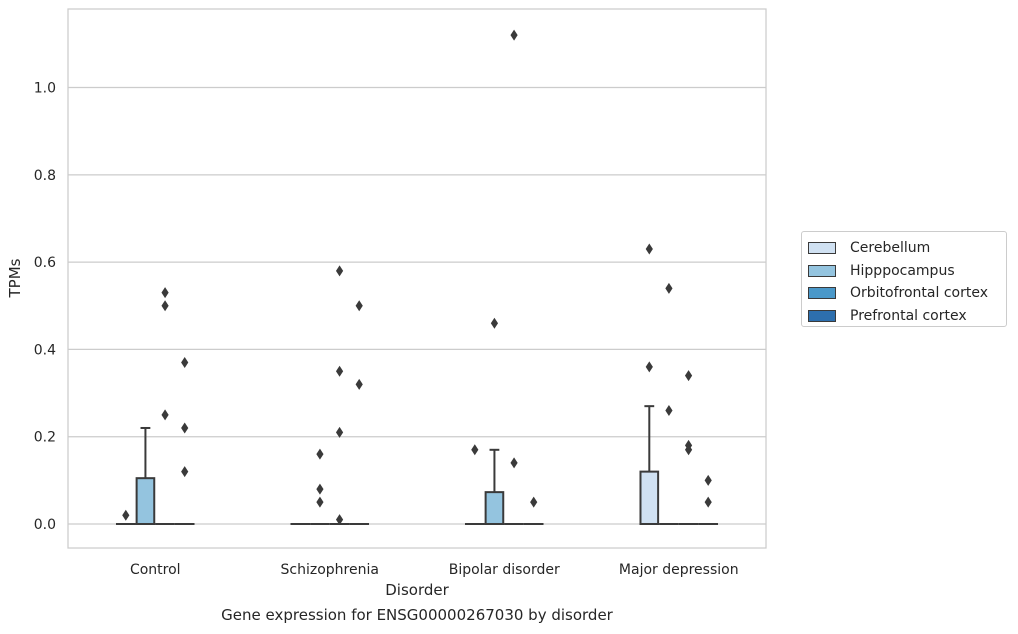 The image size is (1018, 634). Describe the element at coordinates (417, 590) in the screenshot. I see `x-axis-label: Disorder` at that location.